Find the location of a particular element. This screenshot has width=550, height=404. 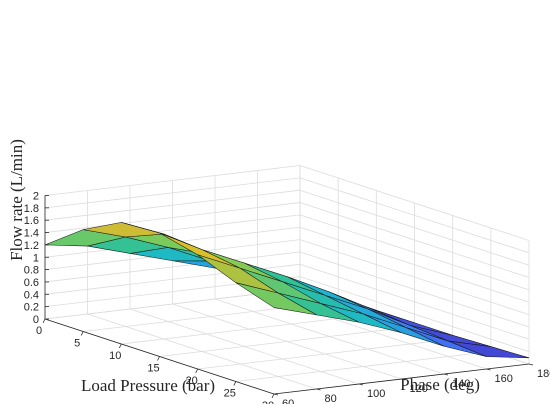

z-tick-label: 0 is located at coordinates (36, 320).